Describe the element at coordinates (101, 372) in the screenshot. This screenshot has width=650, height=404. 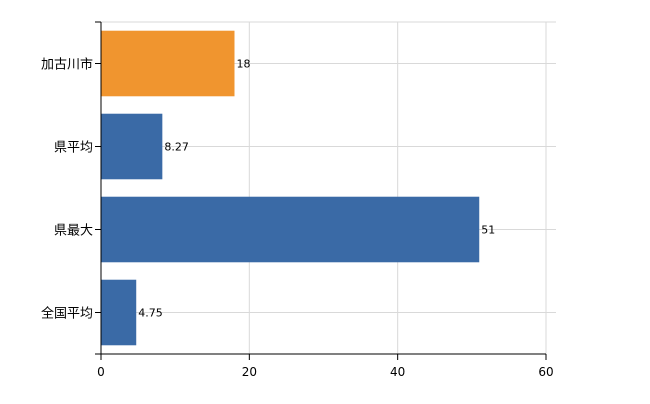
I see `x-tick-label: 0` at that location.